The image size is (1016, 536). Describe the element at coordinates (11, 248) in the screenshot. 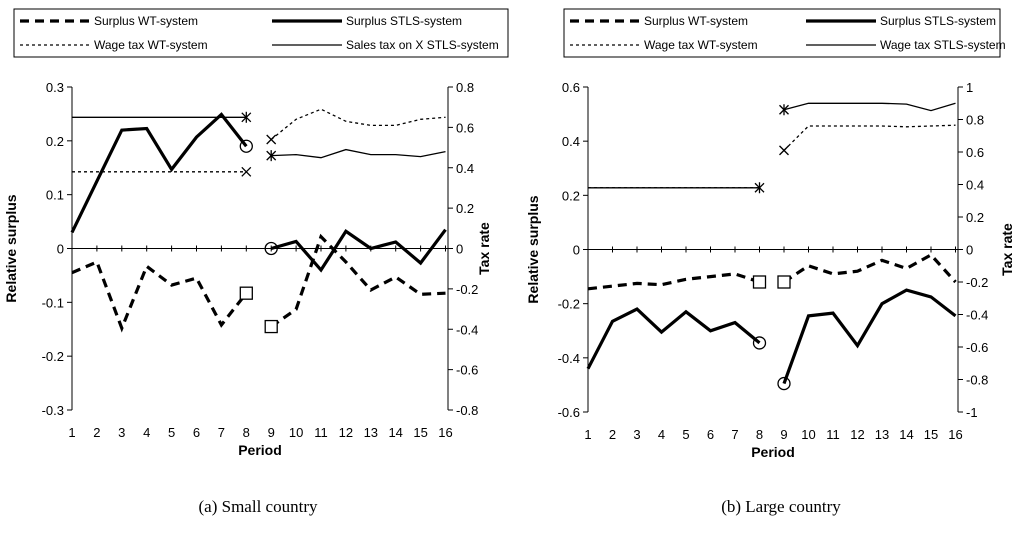

I see `y-axis-title: Relative surplus` at that location.